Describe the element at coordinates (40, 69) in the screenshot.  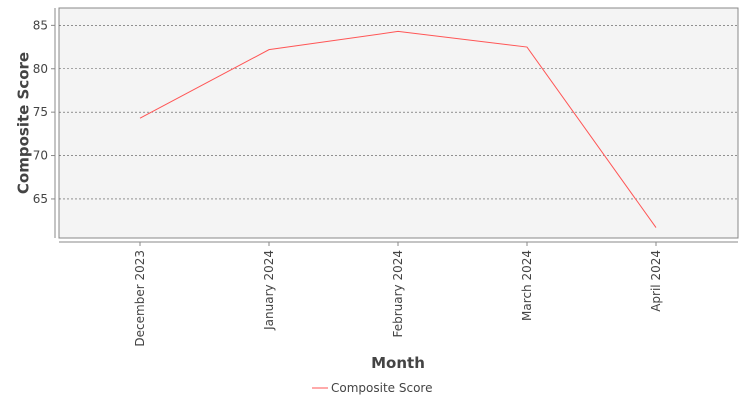
I see `y-tick-label: 80` at that location.